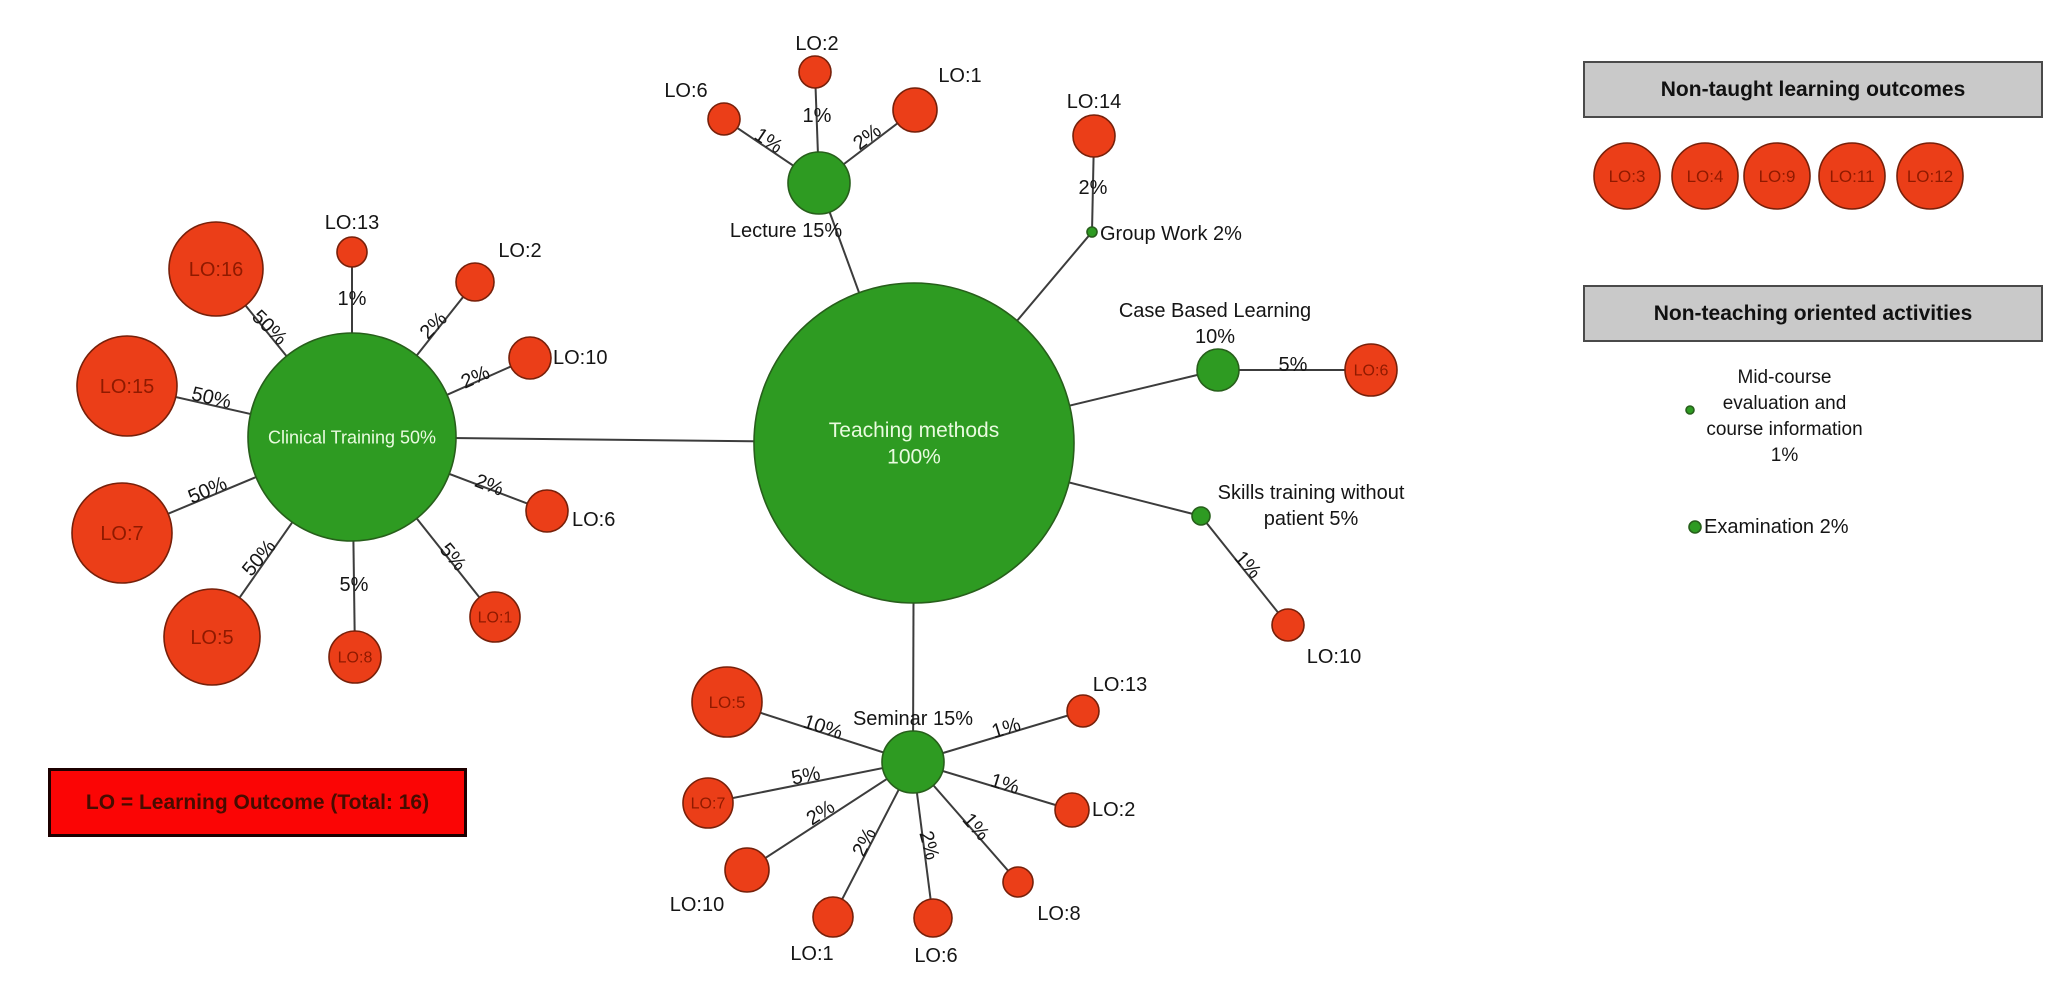 The image size is (2059, 1001). Describe the element at coordinates (1334, 657) in the screenshot. I see `node-s10-label: LO:10` at that location.